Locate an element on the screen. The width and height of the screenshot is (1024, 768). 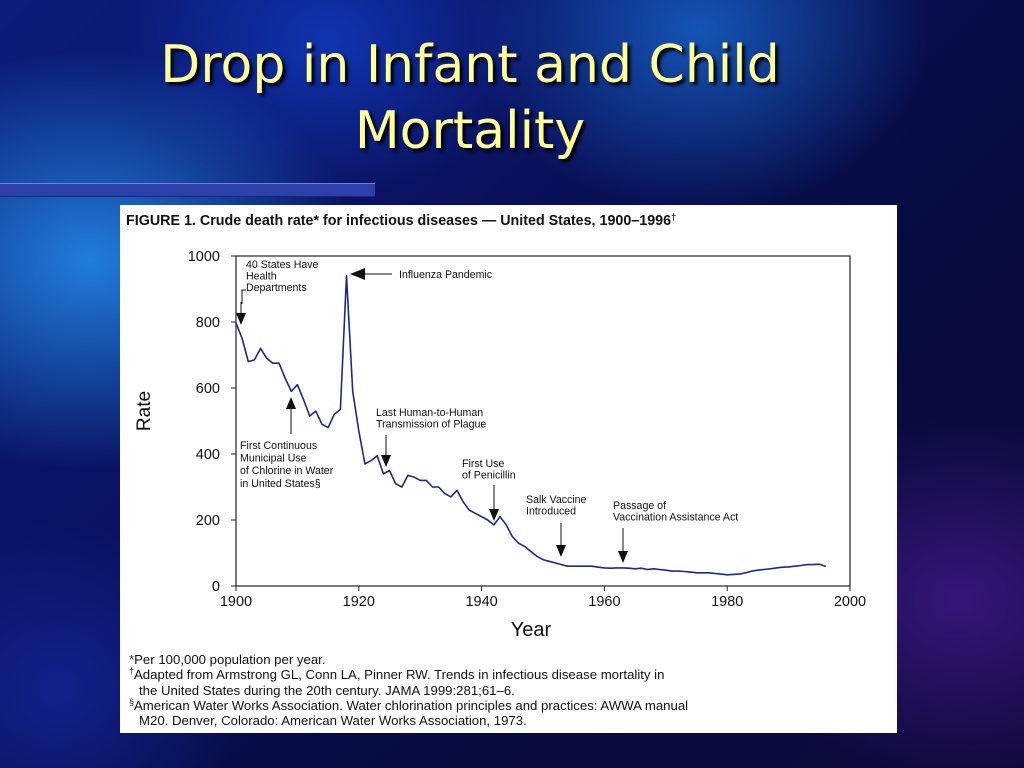
x-tick-label: 1900 is located at coordinates (236, 602).